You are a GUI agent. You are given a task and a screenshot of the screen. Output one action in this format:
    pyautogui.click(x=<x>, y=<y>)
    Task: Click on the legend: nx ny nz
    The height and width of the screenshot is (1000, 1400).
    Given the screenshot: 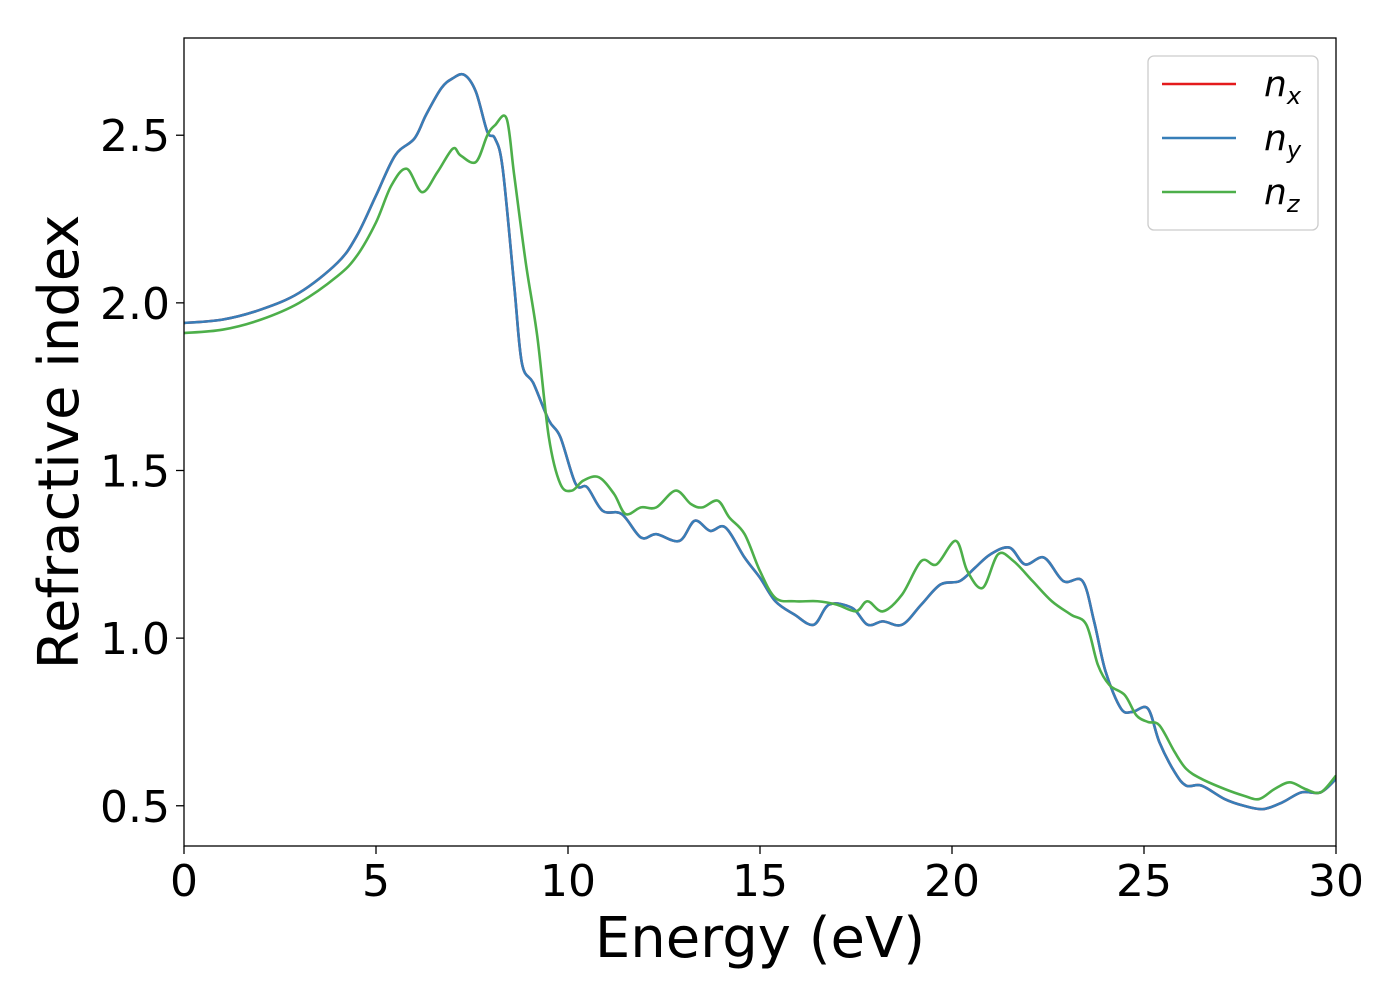 What is the action you would take?
    pyautogui.click(x=1233, y=143)
    